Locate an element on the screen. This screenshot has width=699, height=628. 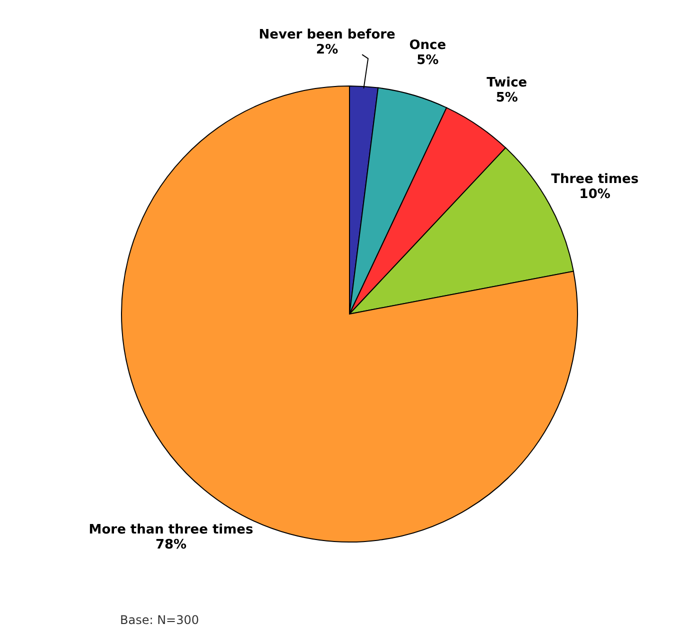
data-label: 78% is located at coordinates (171, 545).